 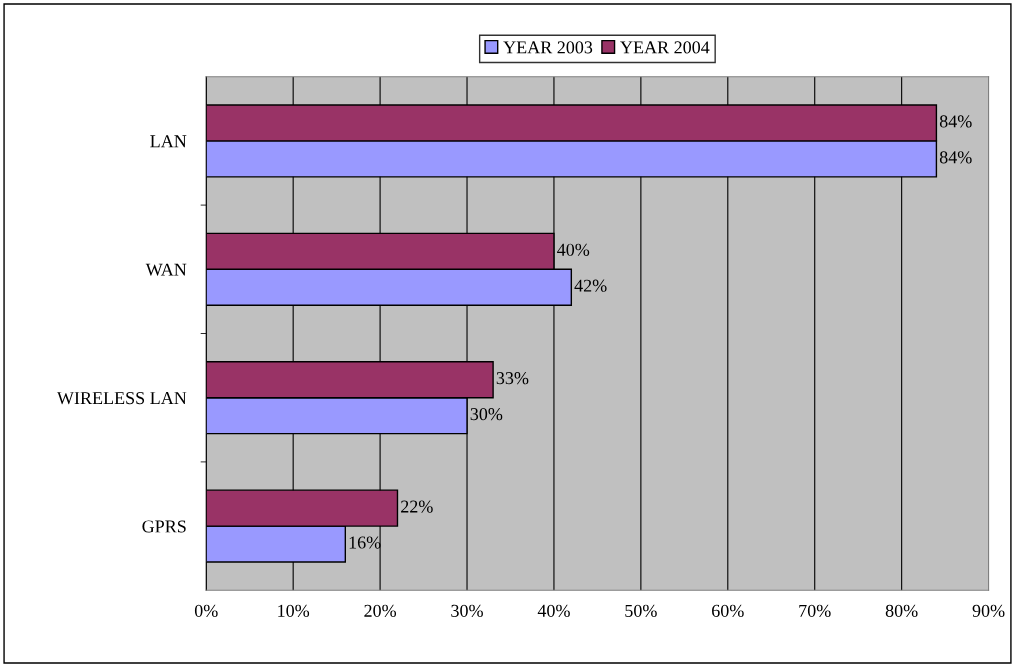 I want to click on y-tick-label: WIRELESS LAN, so click(x=121, y=398).